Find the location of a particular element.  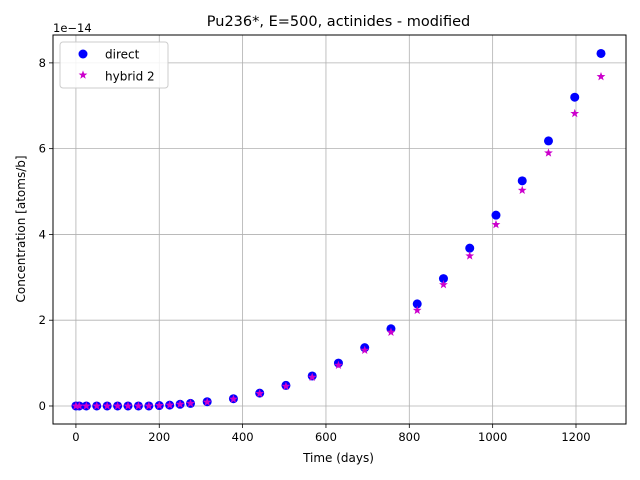

x-tick-label: 800 is located at coordinates (409, 437).